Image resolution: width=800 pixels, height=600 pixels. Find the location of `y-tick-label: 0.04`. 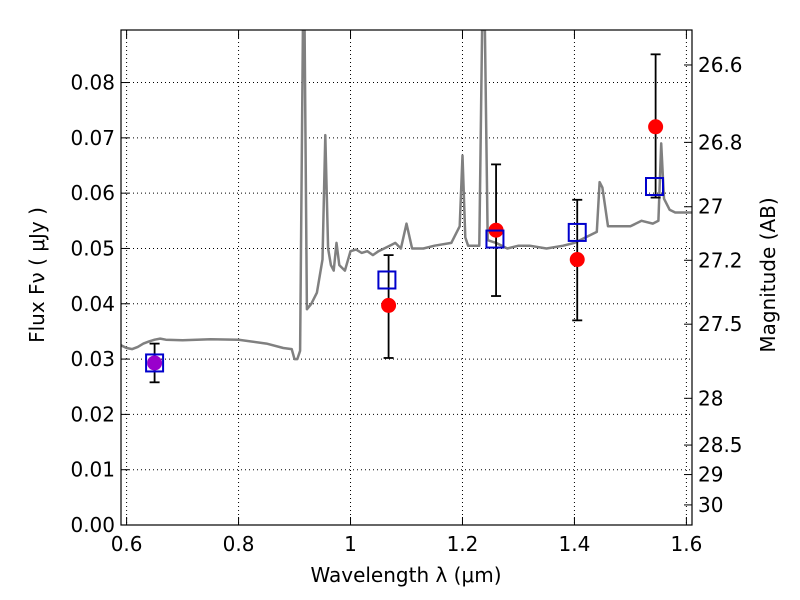

y-tick-label: 0.04 is located at coordinates (92, 304).